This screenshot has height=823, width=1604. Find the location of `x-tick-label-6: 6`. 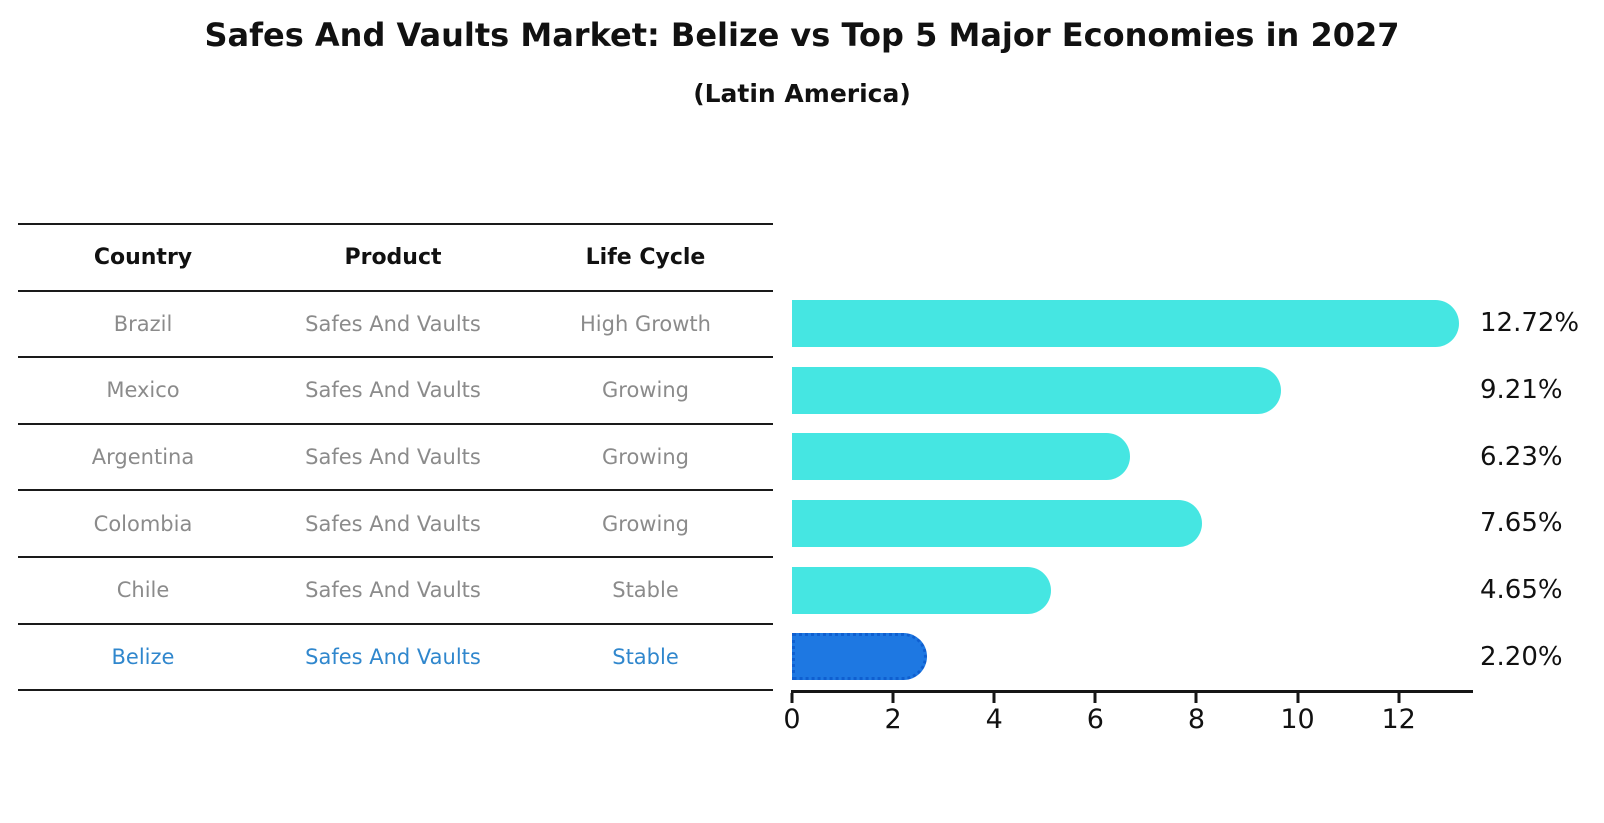

x-tick-label-6: 6 is located at coordinates (1095, 719).